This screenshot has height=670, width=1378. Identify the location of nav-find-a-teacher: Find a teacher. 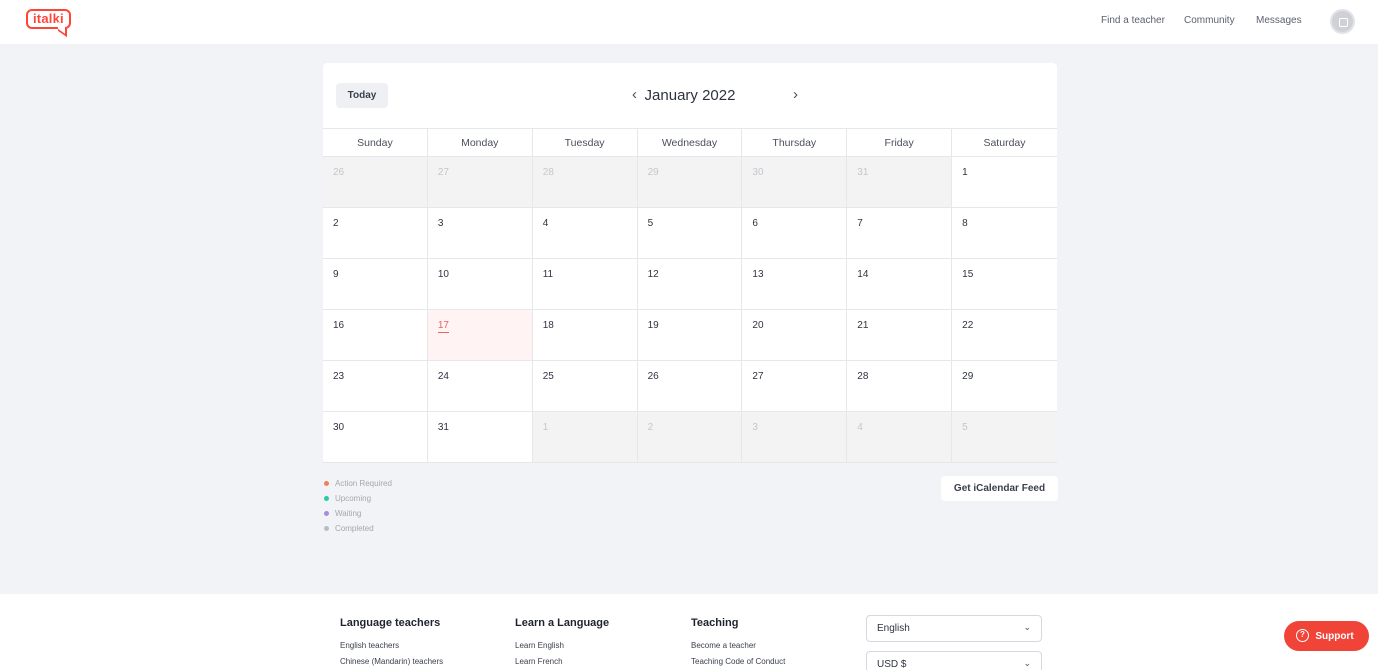
(1133, 20).